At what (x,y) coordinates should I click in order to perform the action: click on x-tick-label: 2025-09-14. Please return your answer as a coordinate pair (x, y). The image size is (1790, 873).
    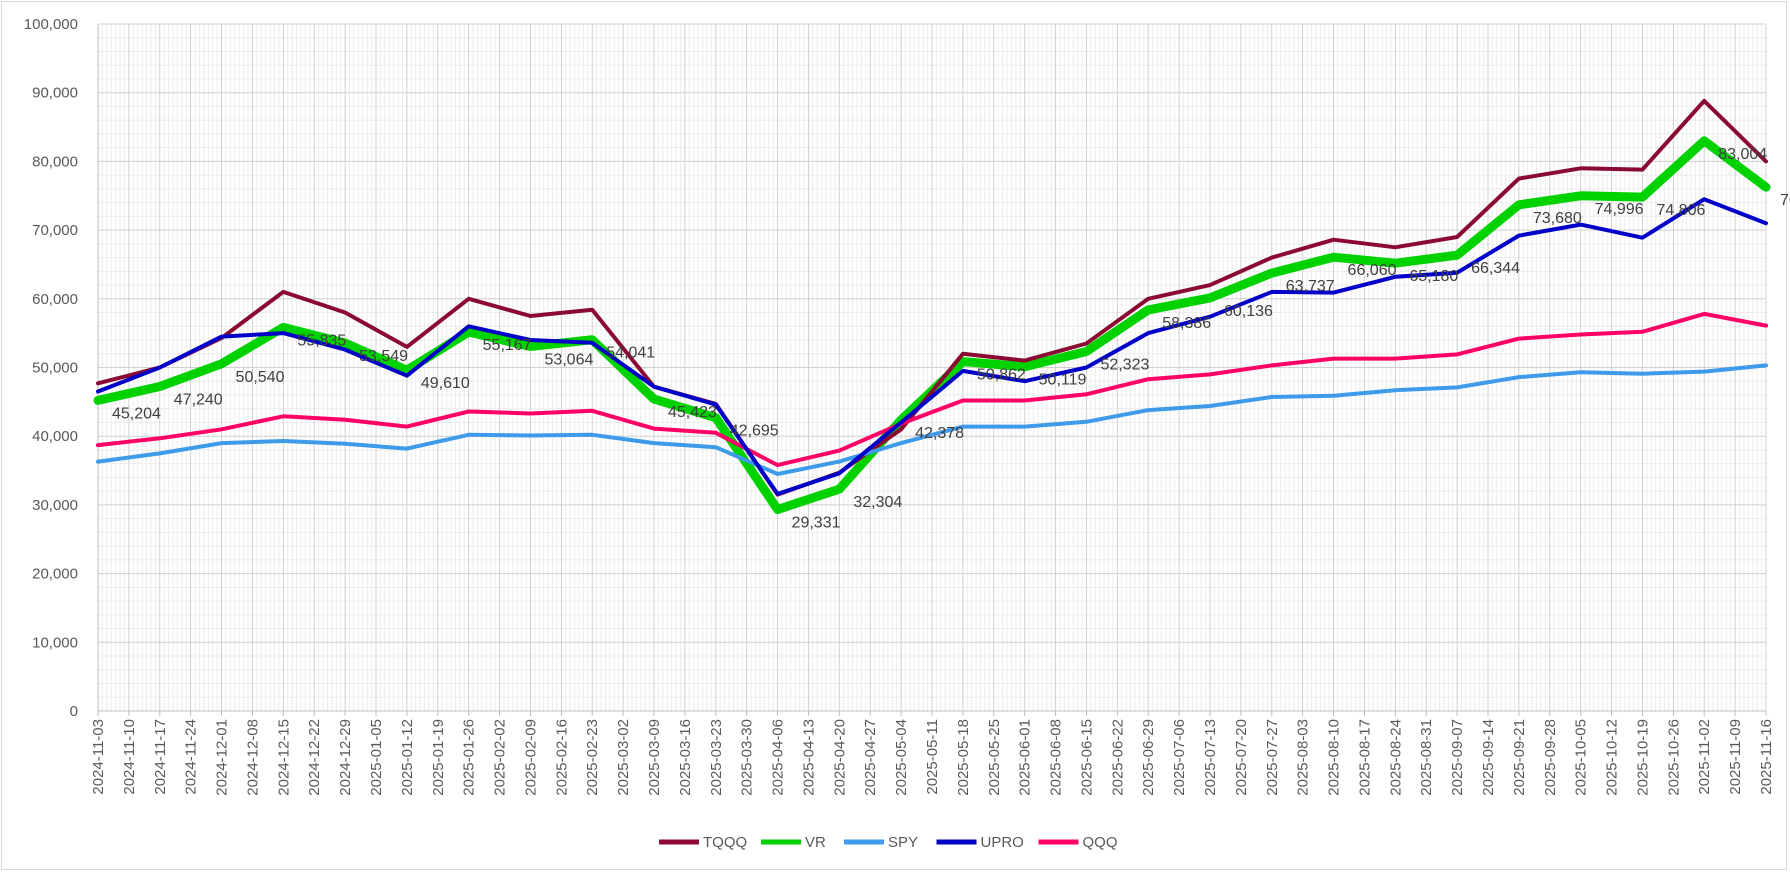
    Looking at the image, I should click on (1488, 757).